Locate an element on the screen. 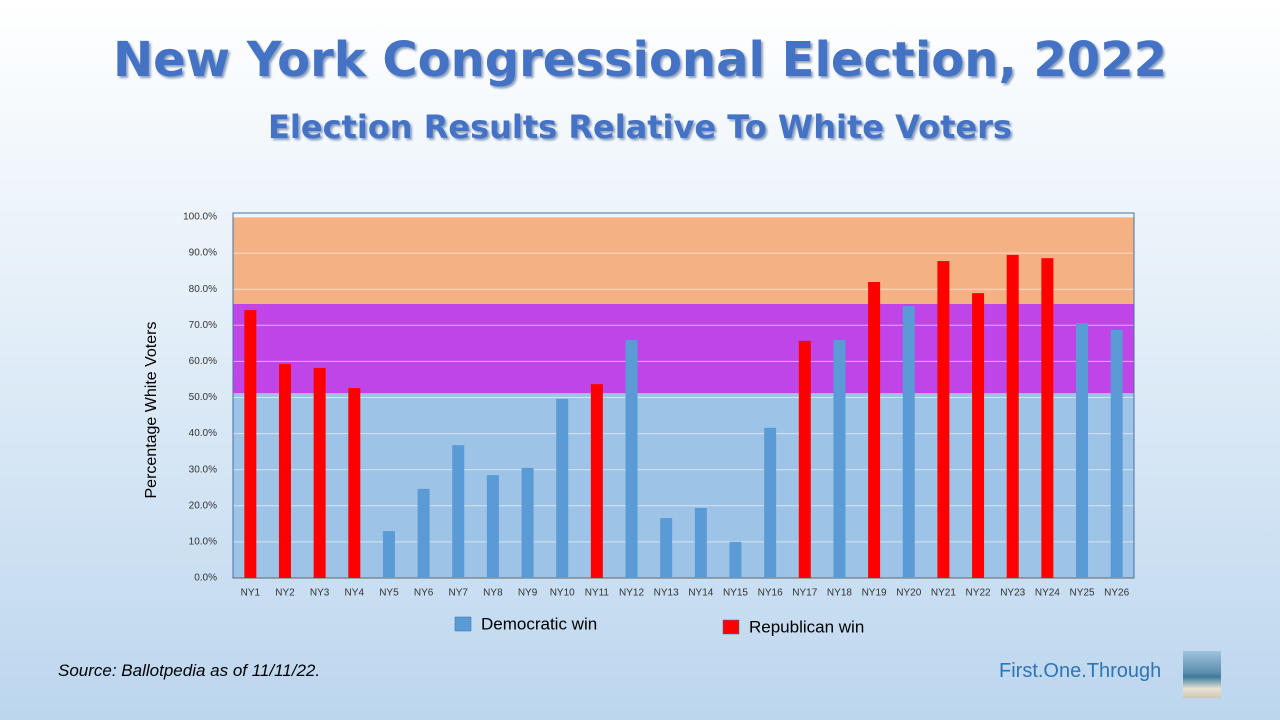 This screenshot has width=1280, height=720. x-tick-label: NY23 is located at coordinates (1012, 593).